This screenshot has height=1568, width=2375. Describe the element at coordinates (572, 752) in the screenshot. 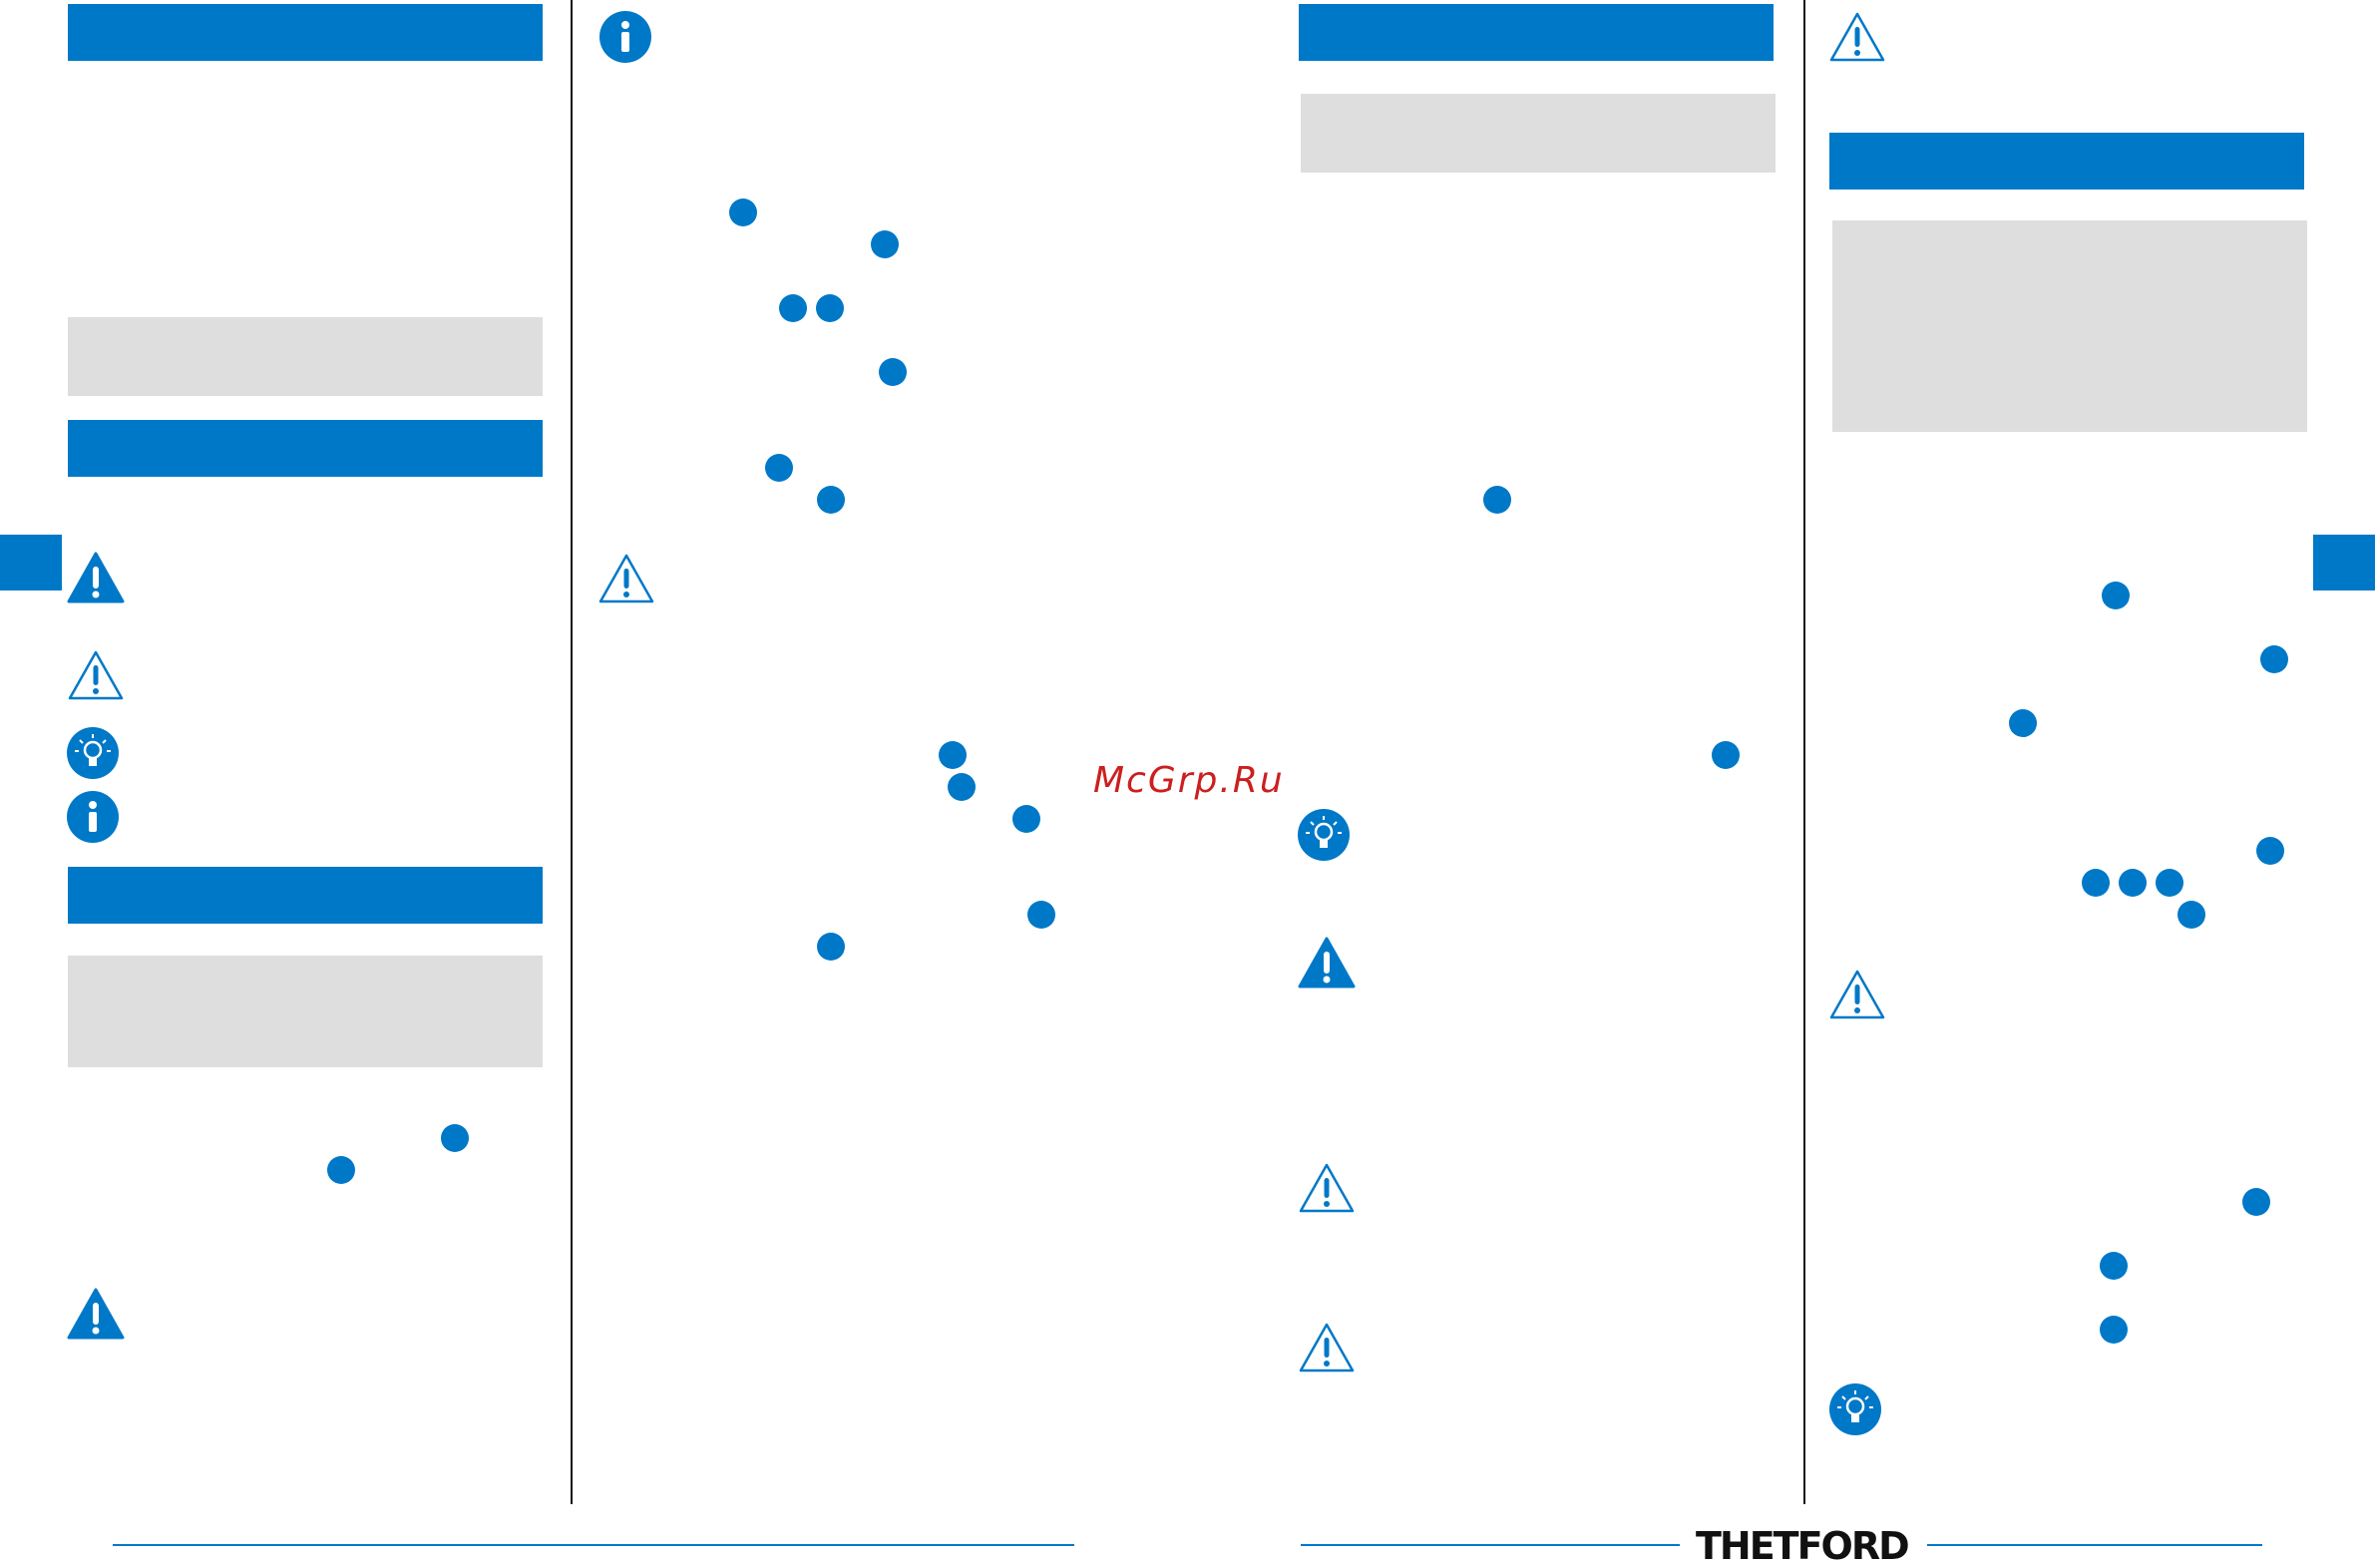

I see `column-divider-left` at that location.